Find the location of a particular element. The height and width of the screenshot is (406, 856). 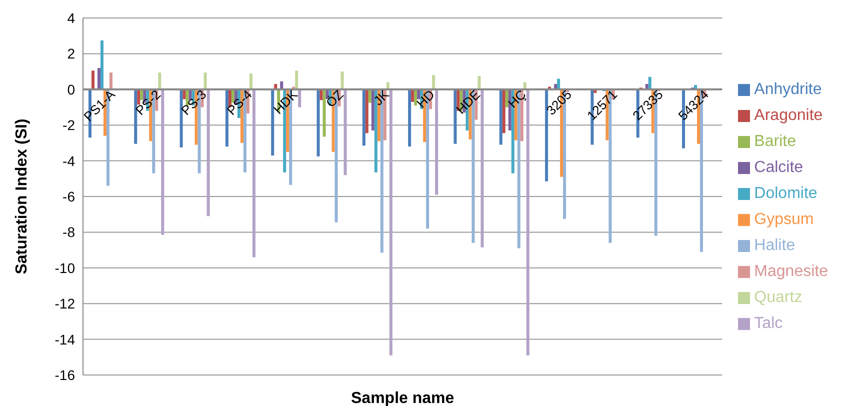

x-tick-label: HD is located at coordinates (426, 98).